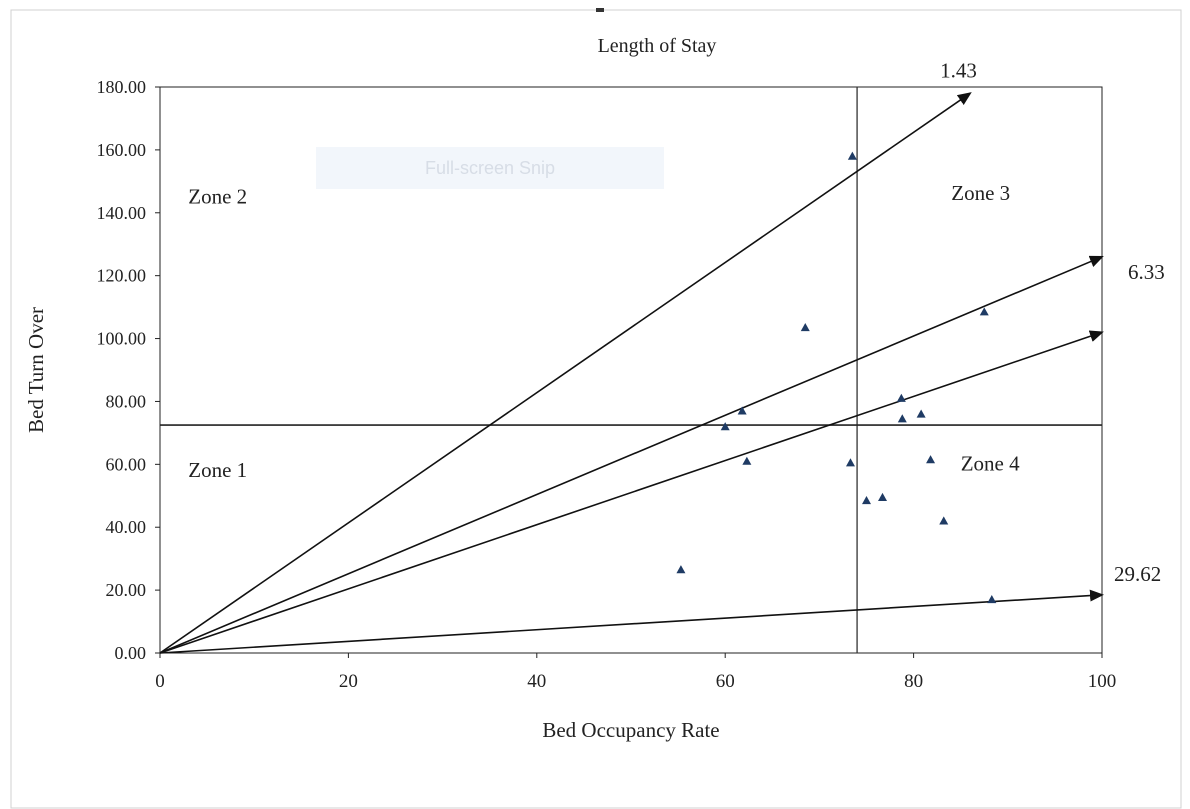 The width and height of the screenshot is (1190, 809). Describe the element at coordinates (1102, 681) in the screenshot. I see `x-tick-label: 100` at that location.